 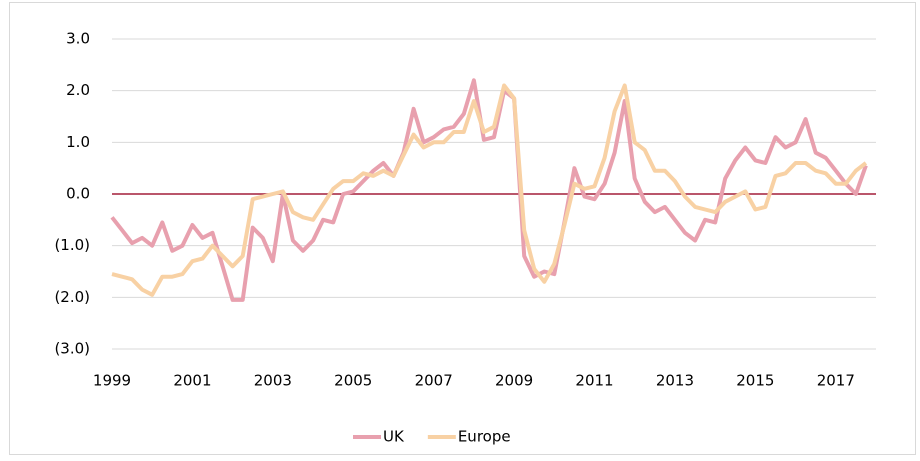 What do you see at coordinates (675, 381) in the screenshot?
I see `x-tick-label: 2013` at bounding box center [675, 381].